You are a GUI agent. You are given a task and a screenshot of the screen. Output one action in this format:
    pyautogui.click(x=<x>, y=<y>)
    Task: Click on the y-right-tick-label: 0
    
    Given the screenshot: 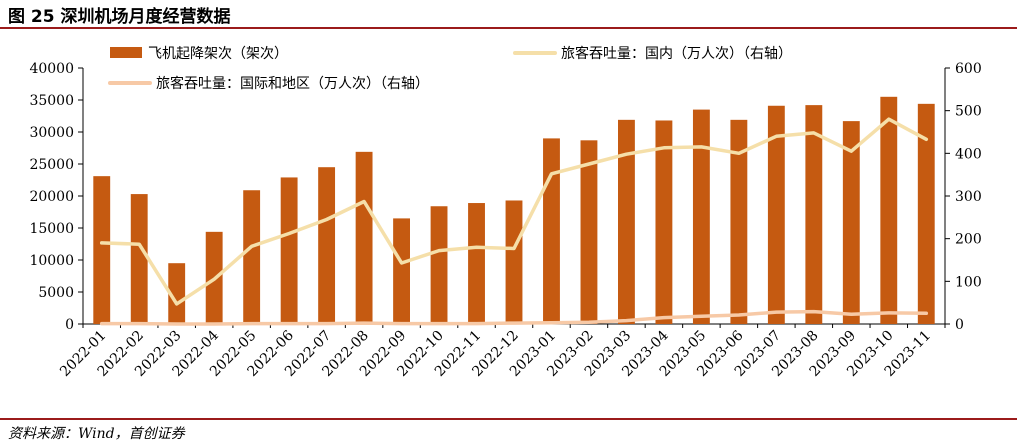 What is the action you would take?
    pyautogui.click(x=959, y=325)
    